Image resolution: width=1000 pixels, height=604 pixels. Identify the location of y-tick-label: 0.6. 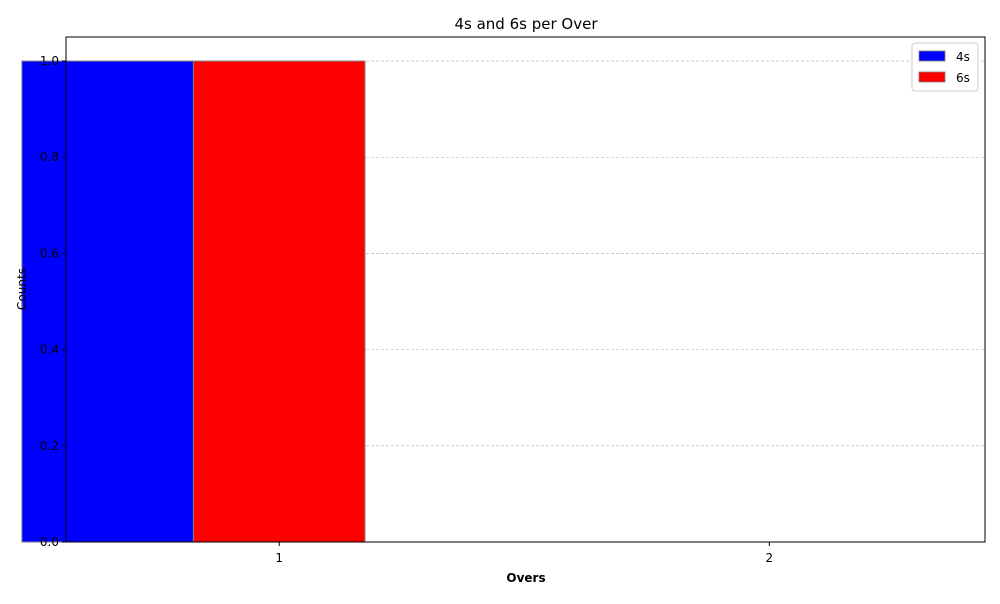
(49, 253).